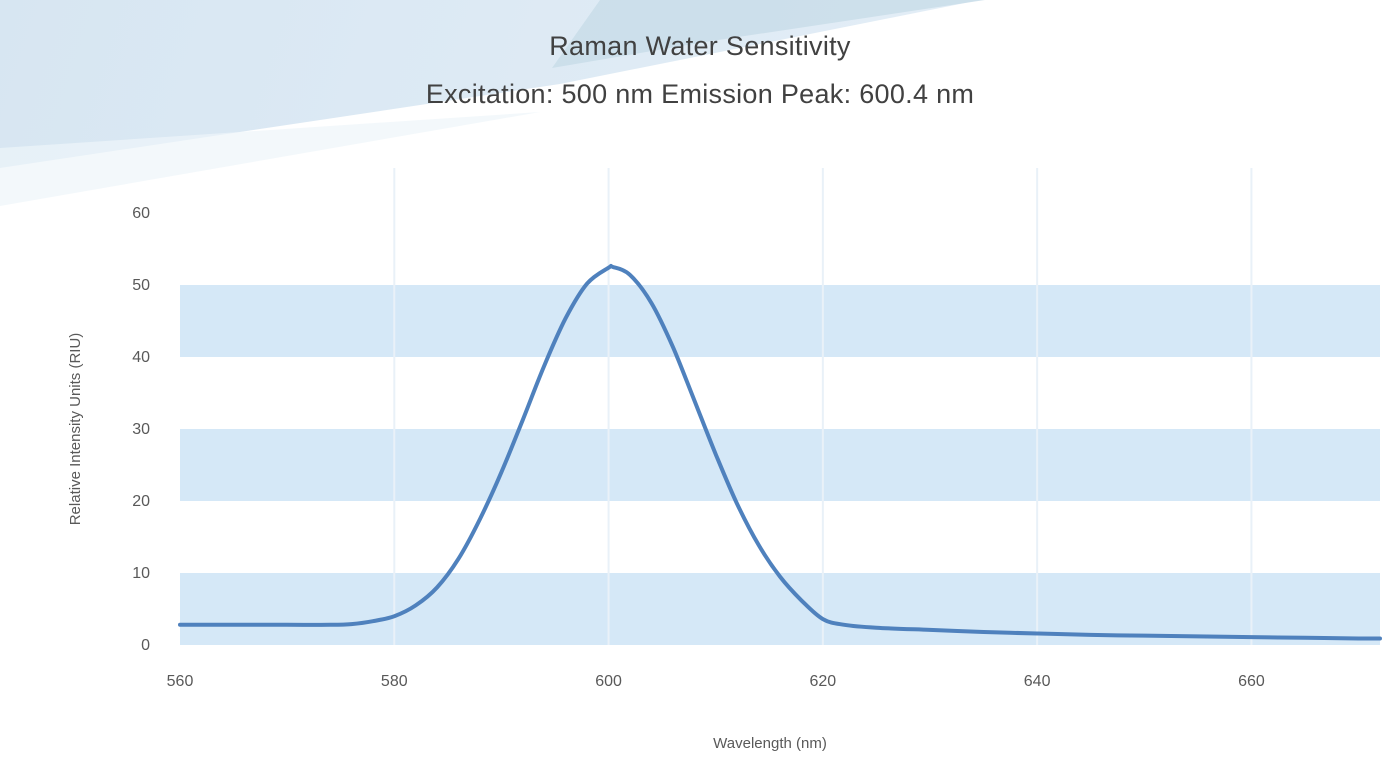  I want to click on y-tick-label: 30, so click(141, 429).